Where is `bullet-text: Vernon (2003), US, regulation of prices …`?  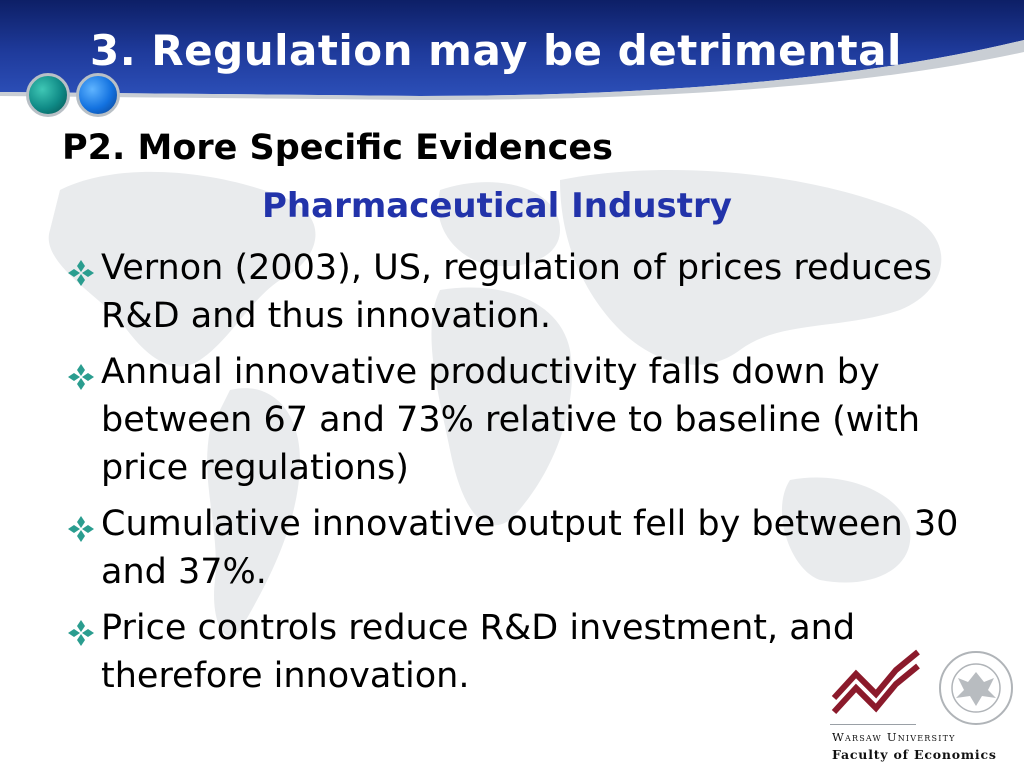
bullet-text: Vernon (2003), US, regulation of prices … is located at coordinates (516, 292).